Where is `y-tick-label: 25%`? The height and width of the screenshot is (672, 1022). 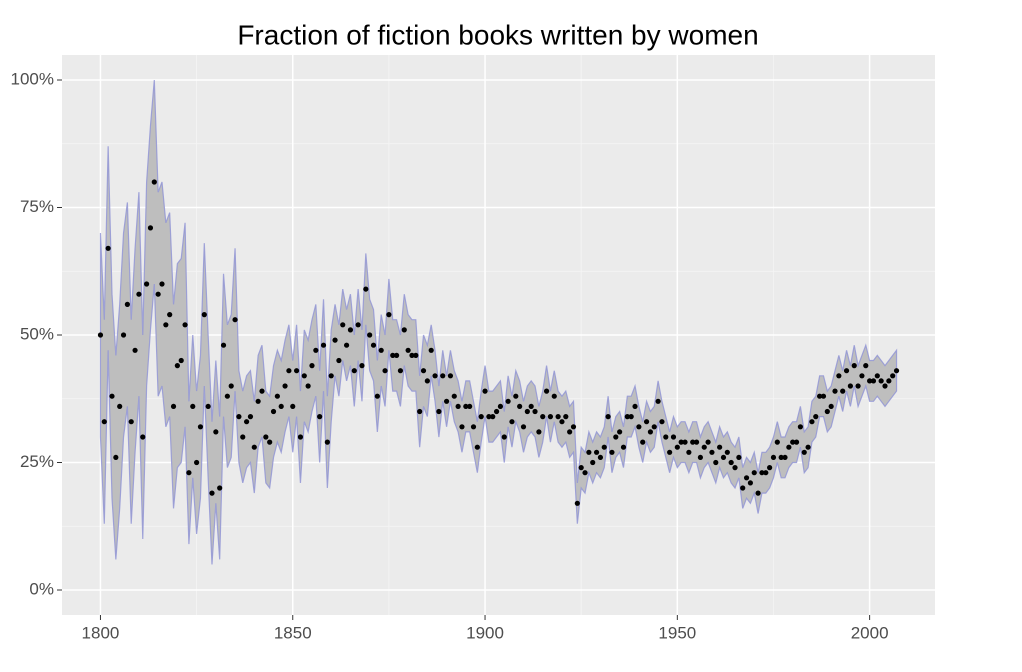 y-tick-label: 25% is located at coordinates (37, 461).